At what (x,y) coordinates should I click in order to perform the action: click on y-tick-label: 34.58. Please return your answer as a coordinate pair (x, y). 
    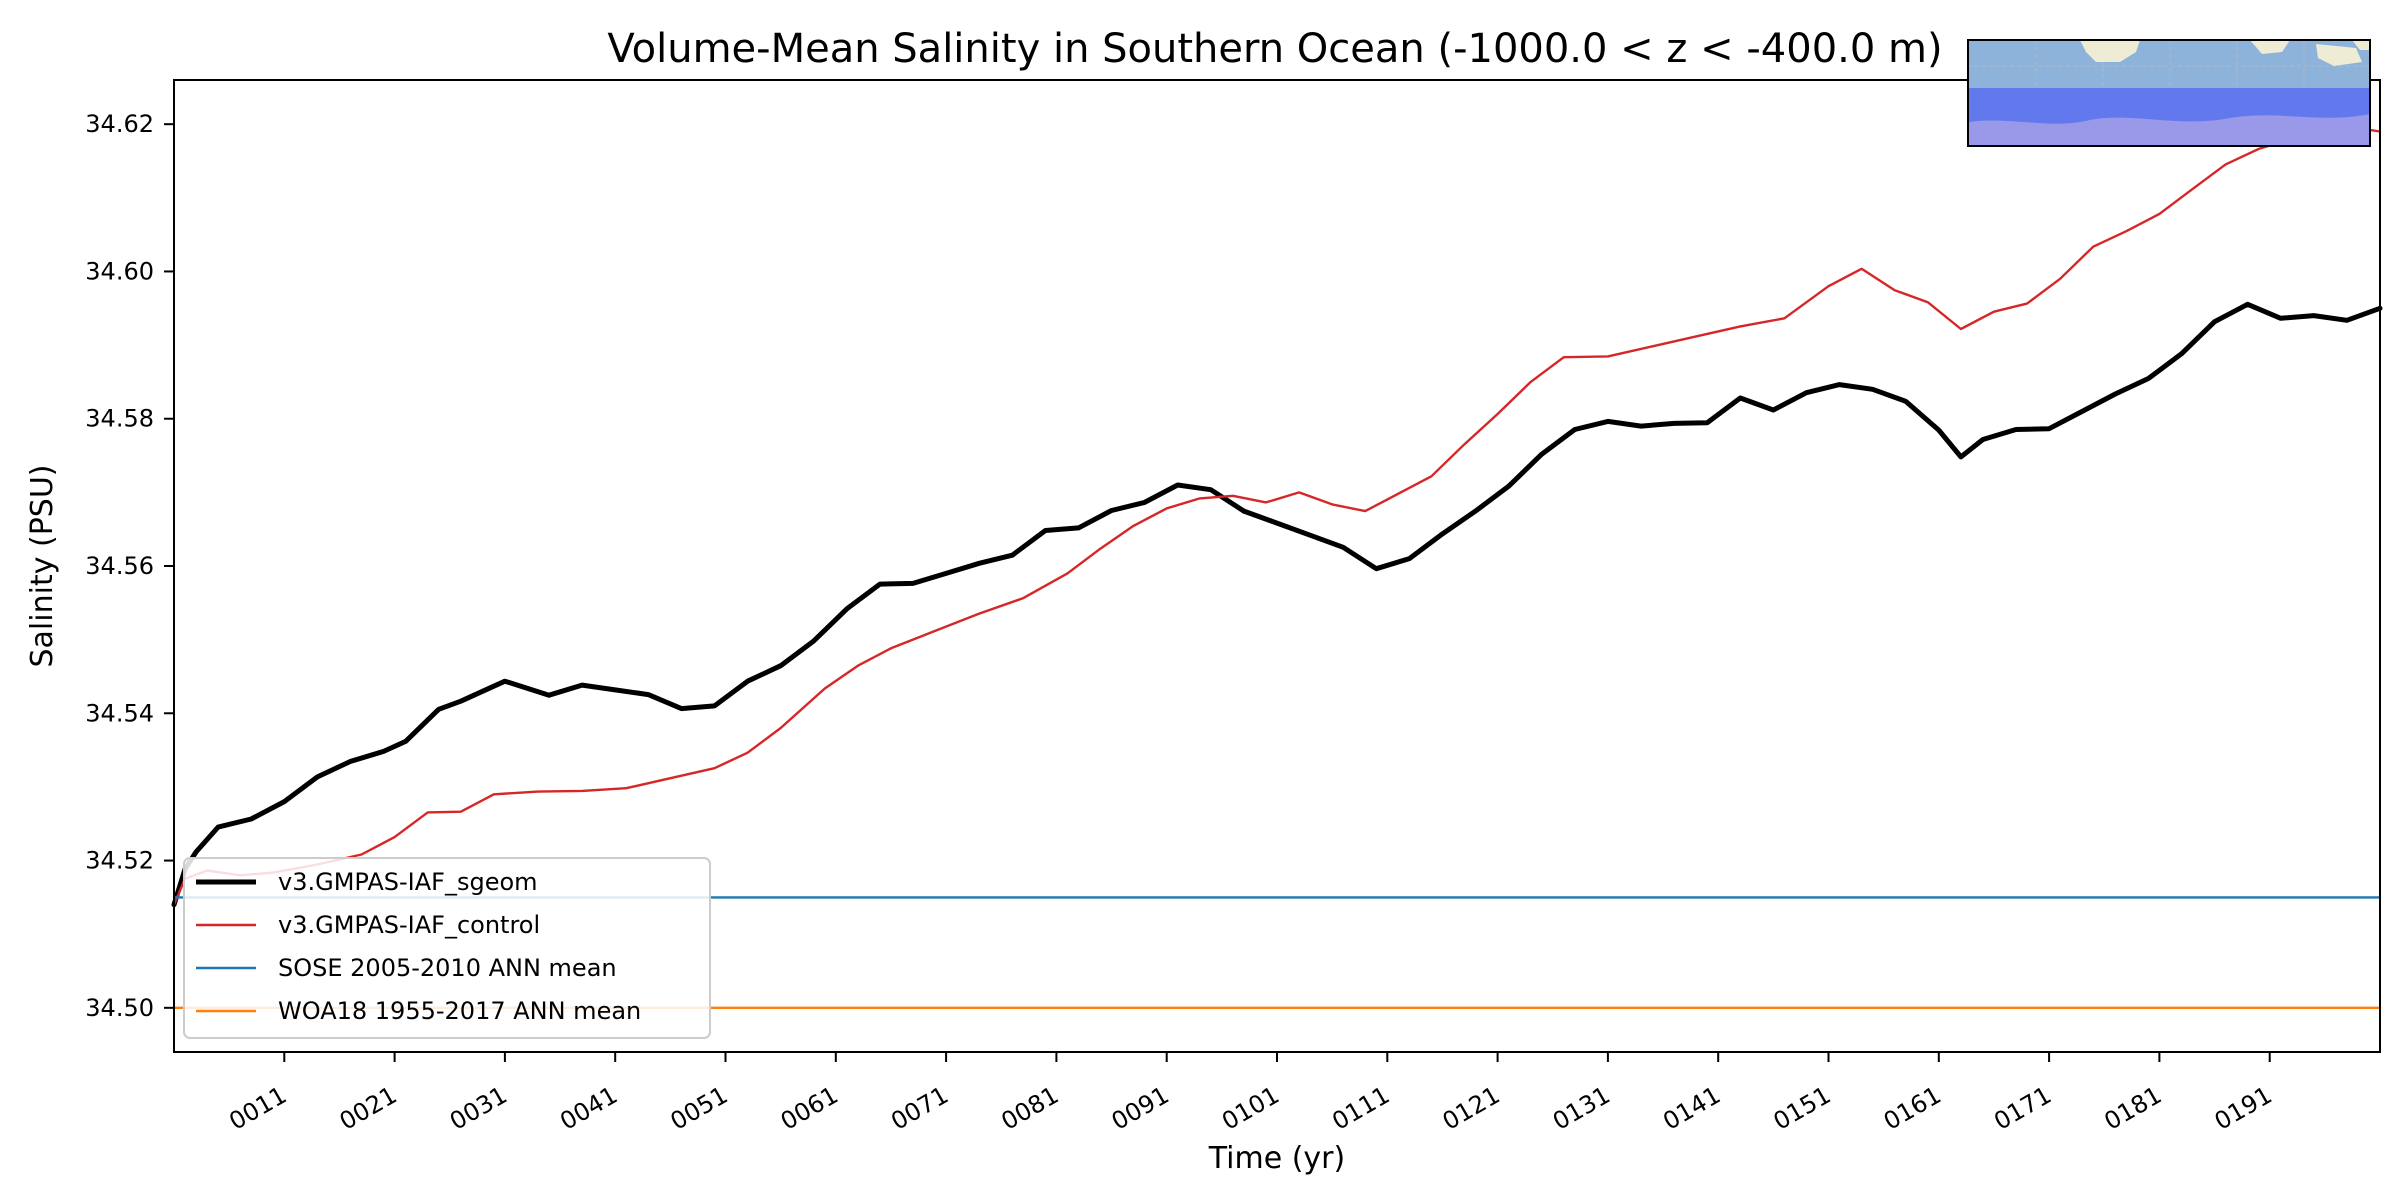
    Looking at the image, I should click on (119, 419).